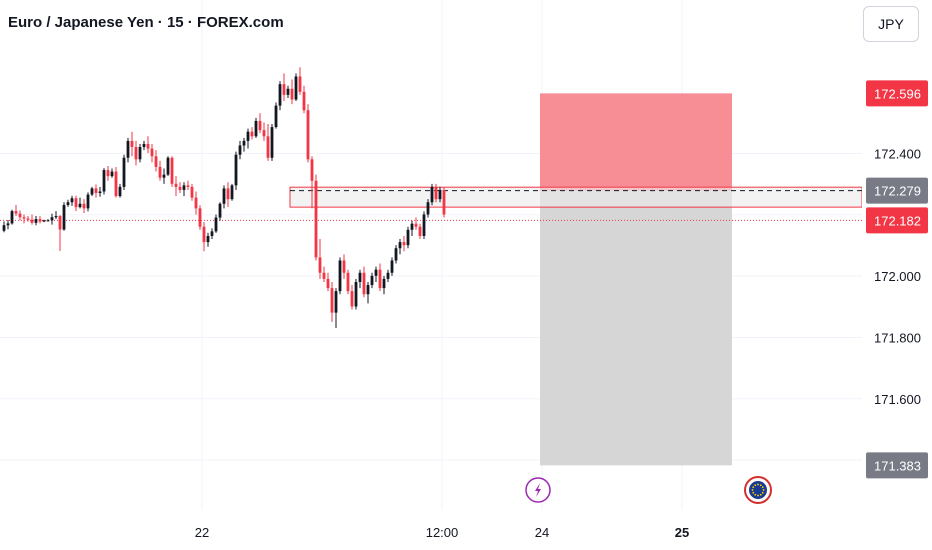 The height and width of the screenshot is (550, 932). What do you see at coordinates (897, 465) in the screenshot?
I see `price-tag-label: 171.383` at bounding box center [897, 465].